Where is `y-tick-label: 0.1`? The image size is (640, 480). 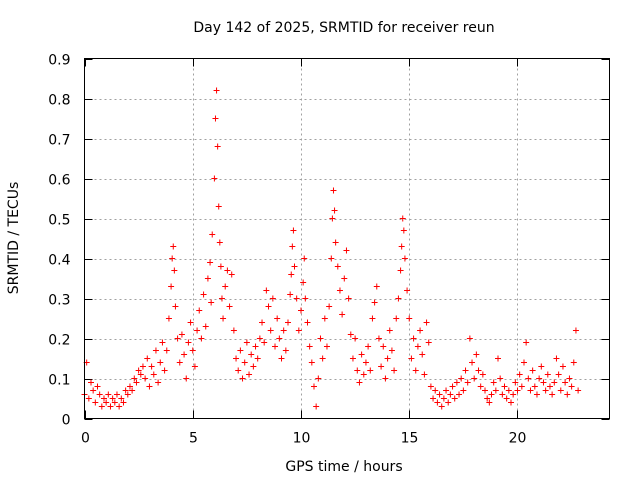 y-tick-label: 0.1 is located at coordinates (59, 381).